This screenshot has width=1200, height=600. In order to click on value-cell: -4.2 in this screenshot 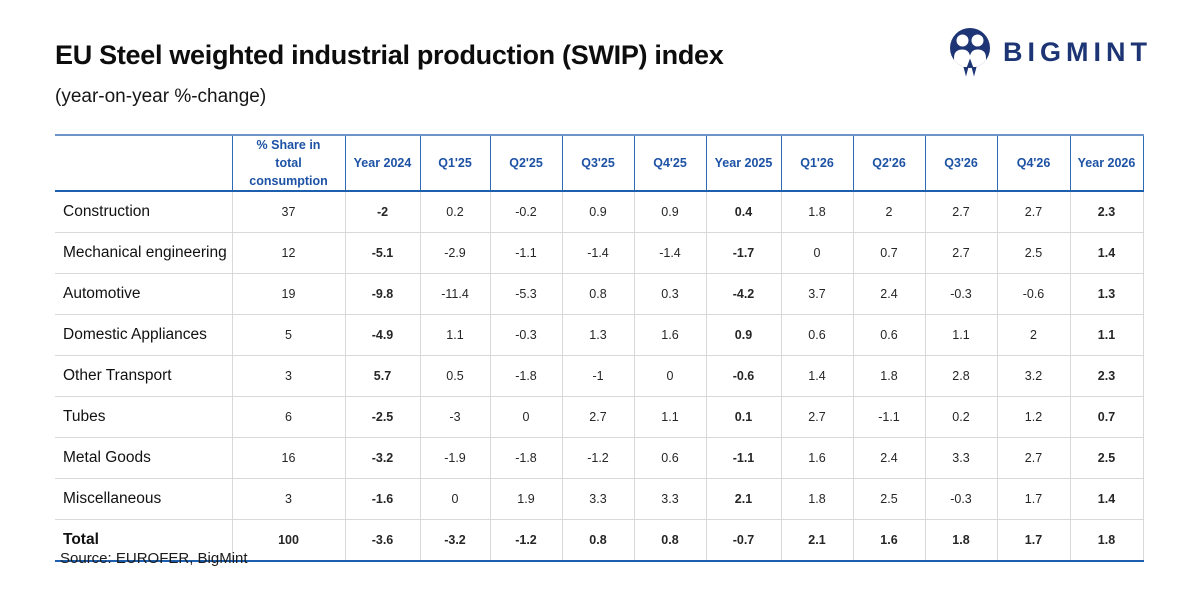, I will do `click(743, 294)`.